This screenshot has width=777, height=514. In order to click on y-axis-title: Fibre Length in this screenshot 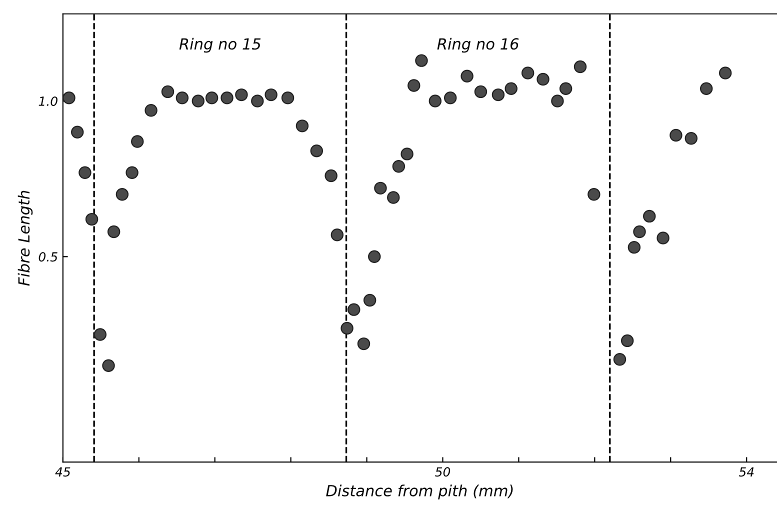, I will do `click(25, 238)`.